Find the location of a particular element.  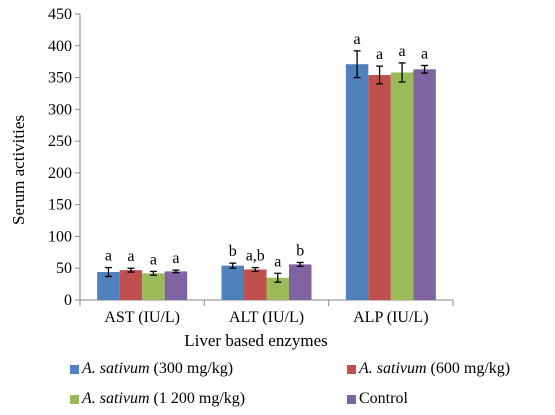

y-tick-label: 50 is located at coordinates (64, 268).